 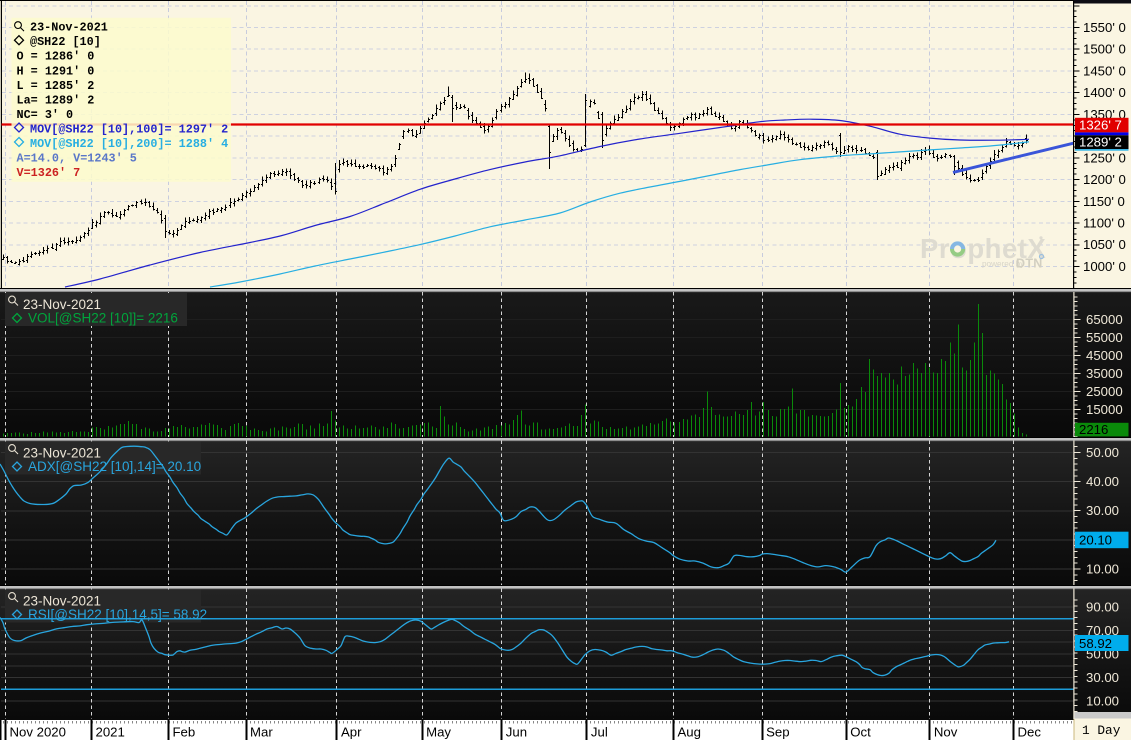 I want to click on svg-text: 40.00, so click(x=1102, y=481).